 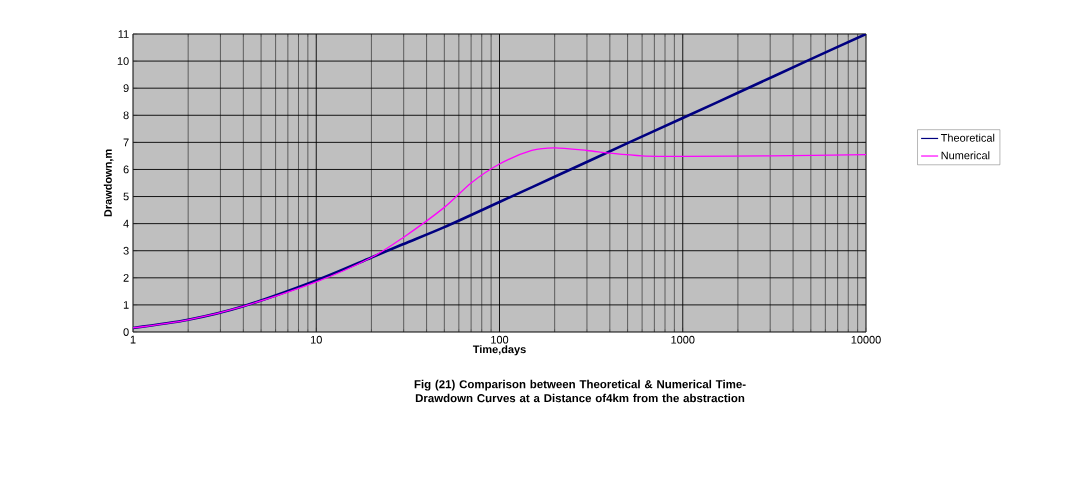 What do you see at coordinates (126, 169) in the screenshot?
I see `y-tick-label: 6` at bounding box center [126, 169].